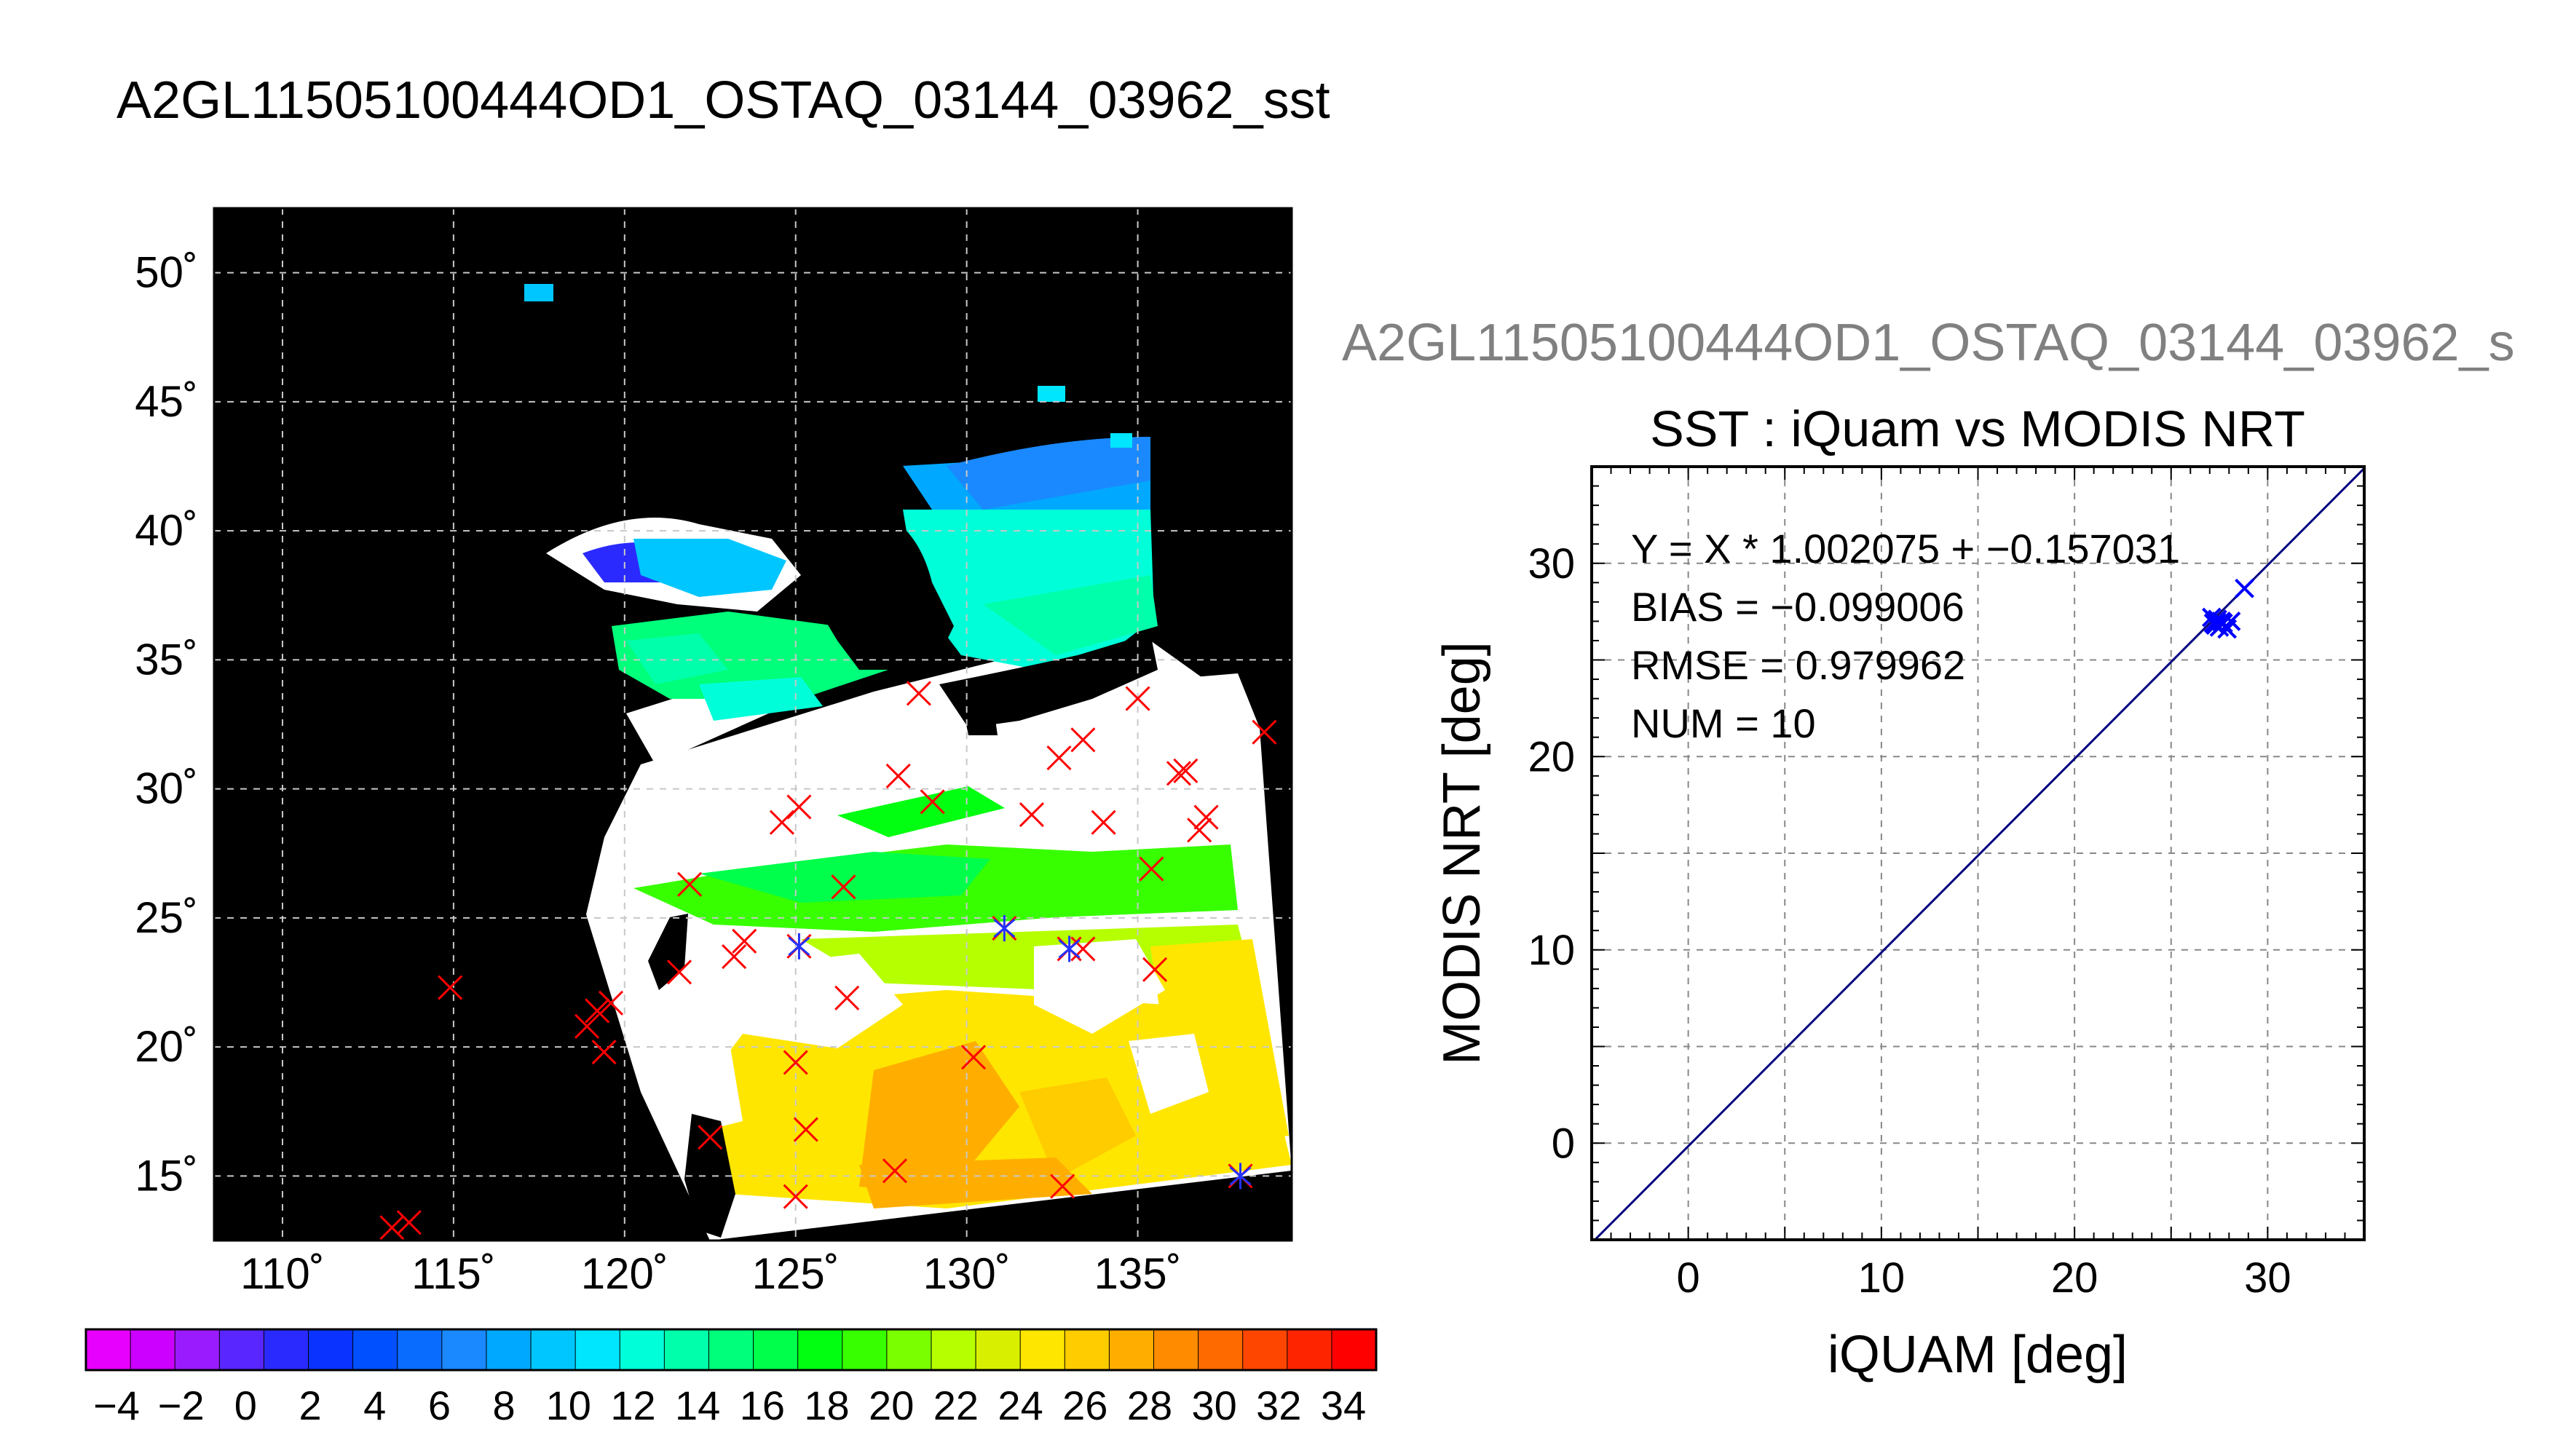 The image size is (2555, 1456). I want to click on colorbar-label: 10, so click(568, 1405).